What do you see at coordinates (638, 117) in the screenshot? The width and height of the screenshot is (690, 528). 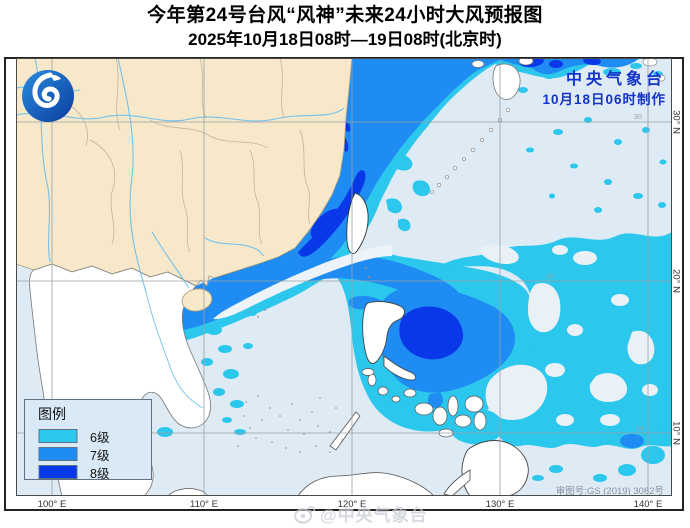 I see `grid-label-30: 30` at bounding box center [638, 117].